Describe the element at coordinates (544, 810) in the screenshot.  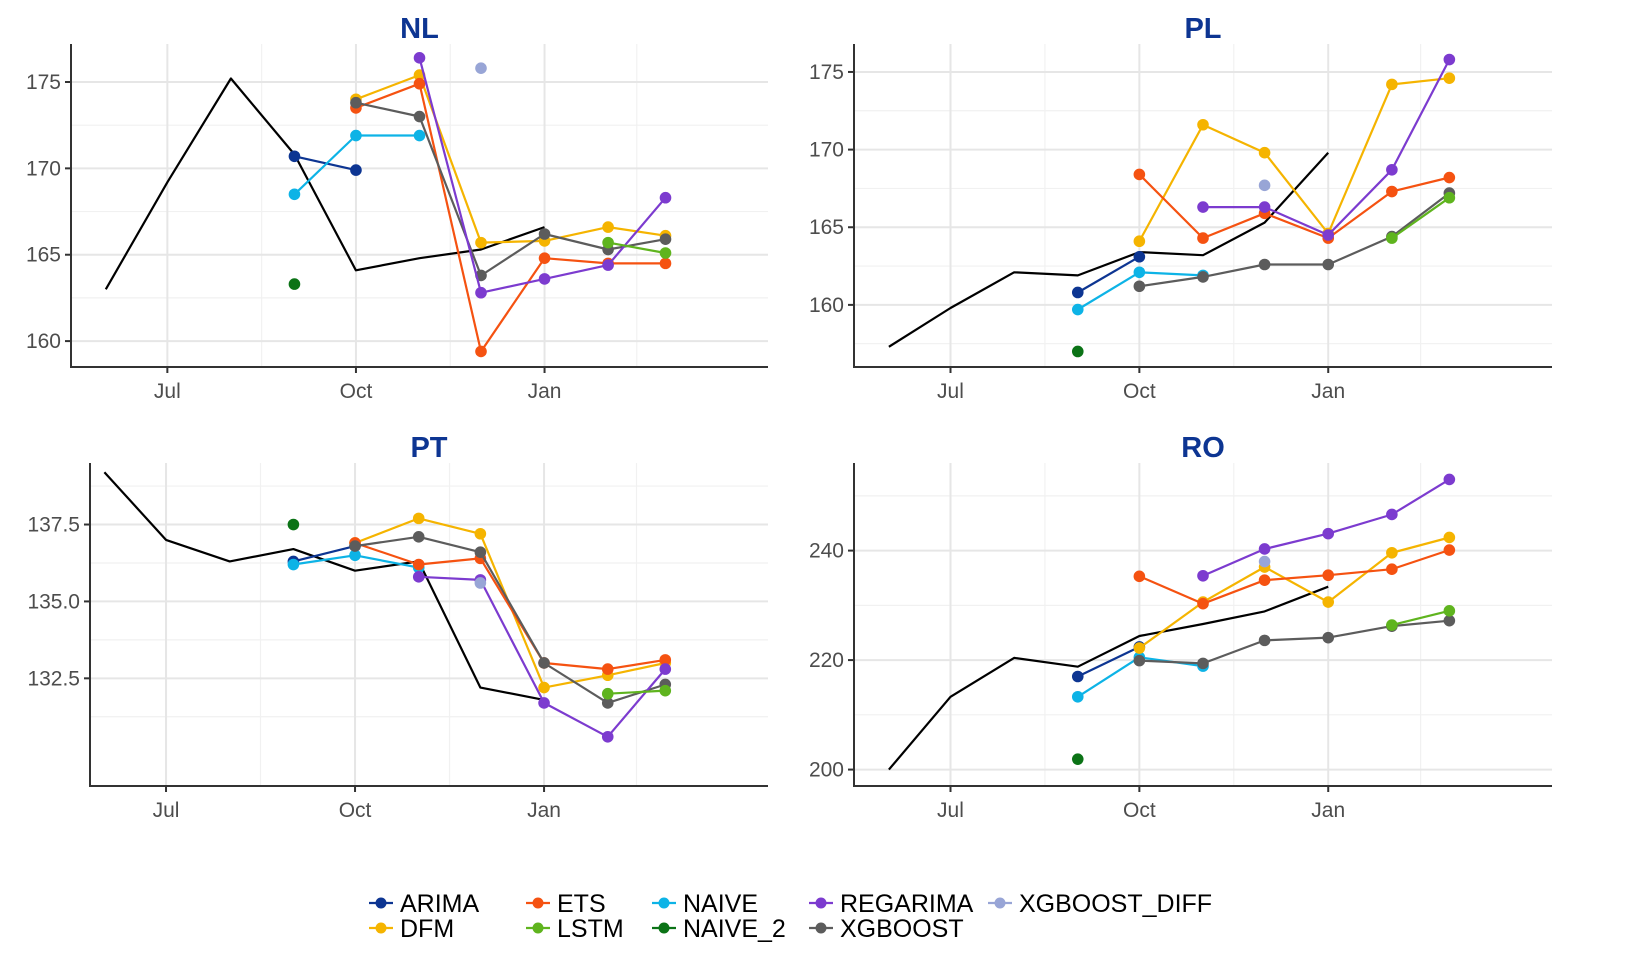
I see `x-tick-label: Jan` at that location.